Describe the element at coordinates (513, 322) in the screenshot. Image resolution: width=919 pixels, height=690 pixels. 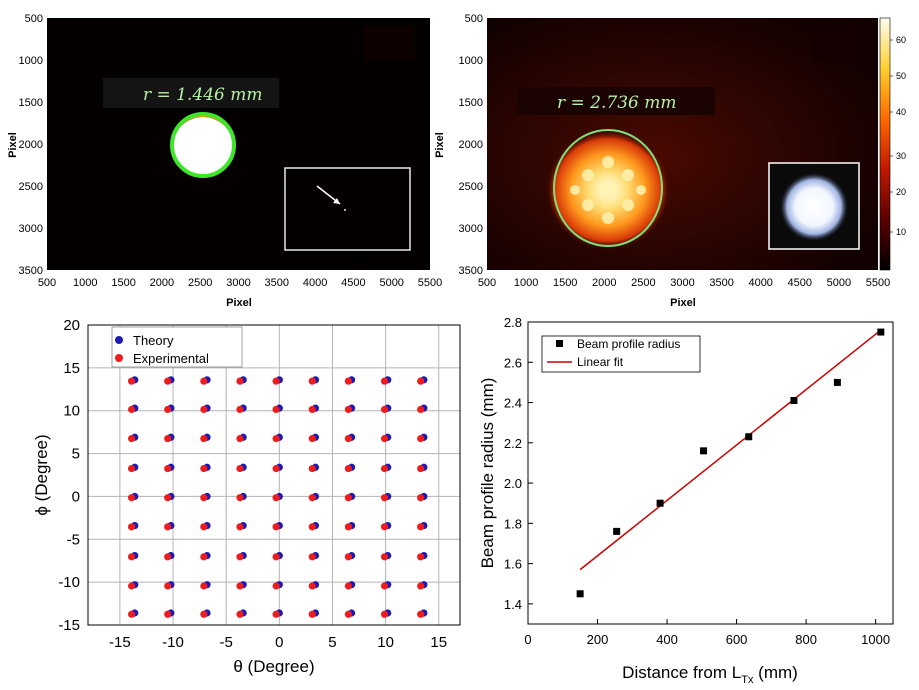
I see `y-tick-label: 2.8` at that location.